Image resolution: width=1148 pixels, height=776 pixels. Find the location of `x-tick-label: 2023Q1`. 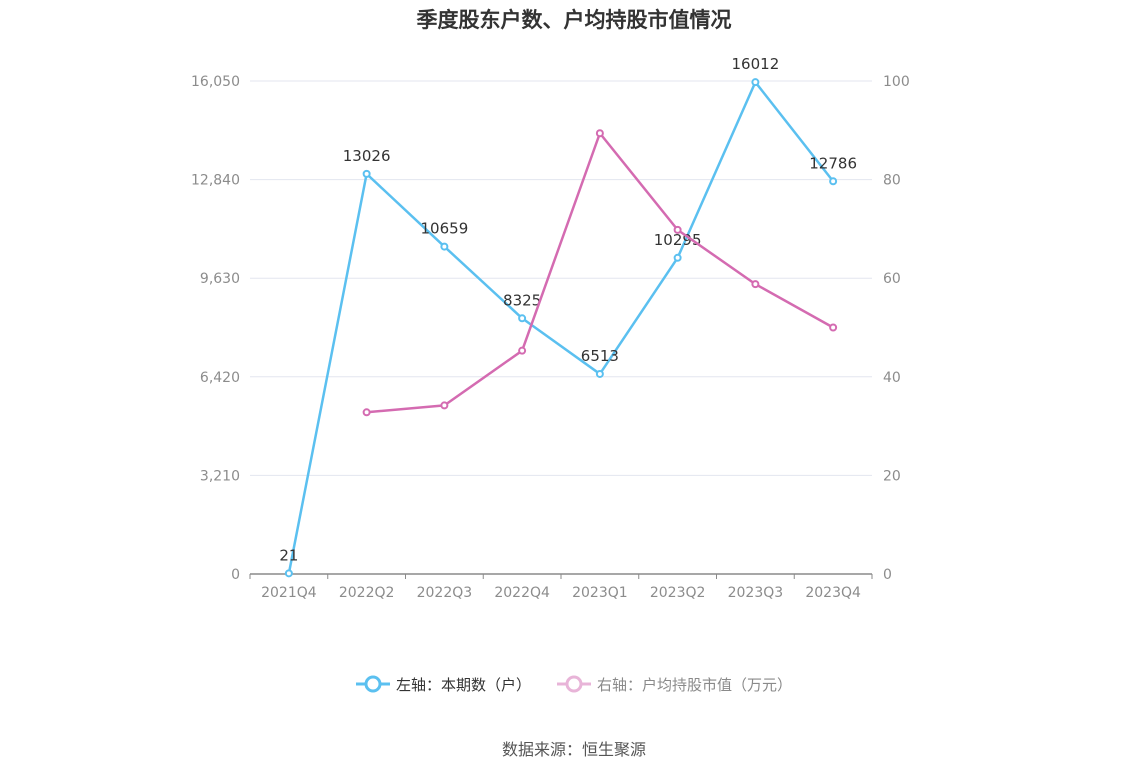

x-tick-label: 2023Q1 is located at coordinates (600, 593).